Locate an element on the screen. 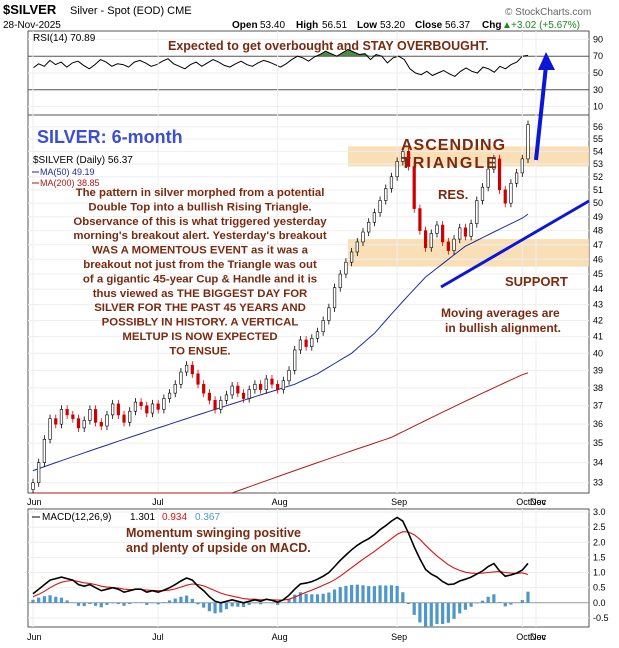 This screenshot has height=648, width=619. open-label: Open is located at coordinates (245, 25).